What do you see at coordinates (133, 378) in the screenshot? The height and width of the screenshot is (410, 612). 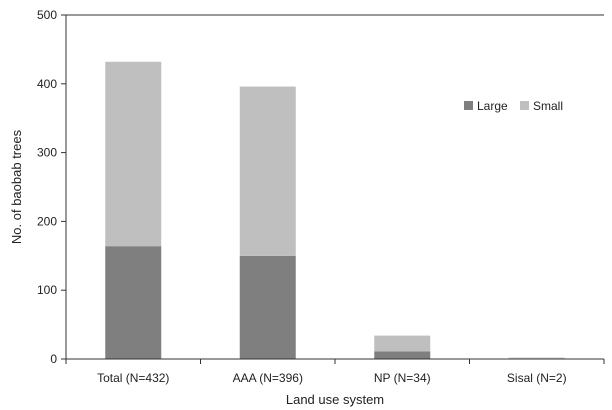 I see `x-category-label: Total (N=432)` at bounding box center [133, 378].